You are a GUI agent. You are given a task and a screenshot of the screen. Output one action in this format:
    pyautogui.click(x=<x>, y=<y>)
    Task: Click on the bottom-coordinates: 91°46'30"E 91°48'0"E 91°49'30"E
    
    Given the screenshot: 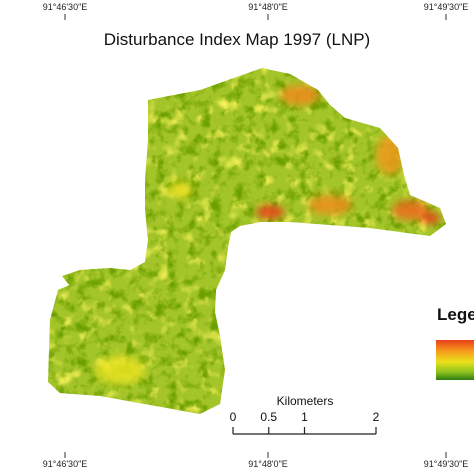 What is the action you would take?
    pyautogui.click(x=256, y=464)
    